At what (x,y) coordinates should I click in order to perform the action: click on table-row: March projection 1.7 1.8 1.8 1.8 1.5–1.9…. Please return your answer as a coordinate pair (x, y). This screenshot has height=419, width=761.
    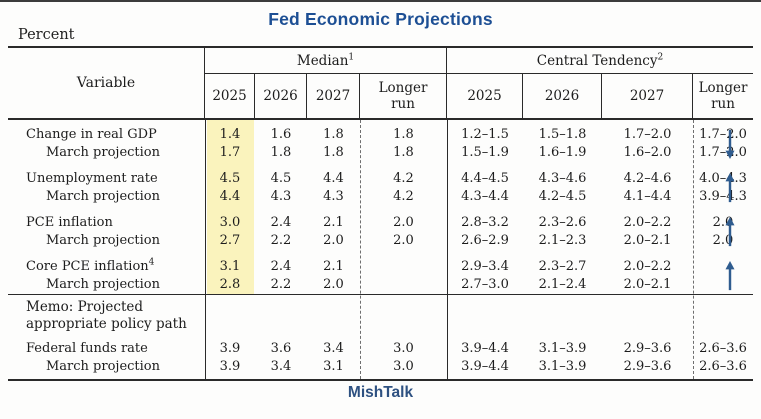
    Looking at the image, I should click on (380, 153).